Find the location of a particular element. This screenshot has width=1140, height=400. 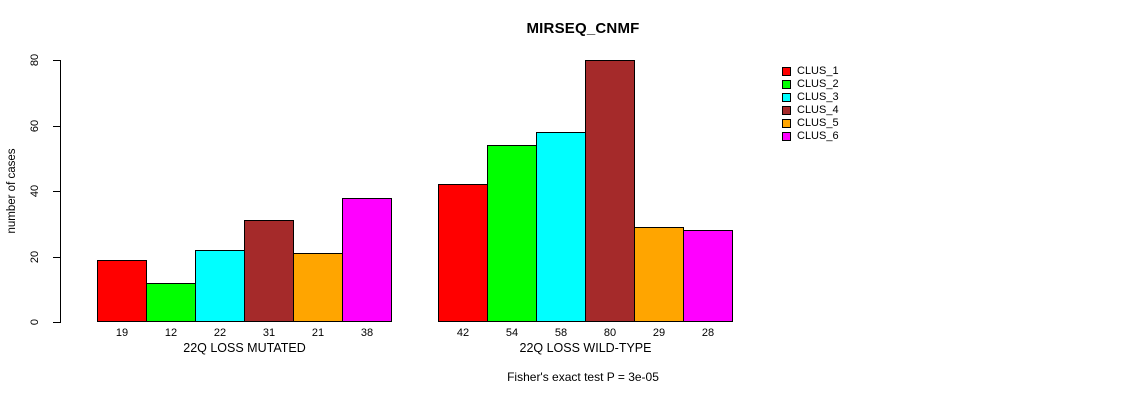

legend-label: CLUS_2 is located at coordinates (818, 84).